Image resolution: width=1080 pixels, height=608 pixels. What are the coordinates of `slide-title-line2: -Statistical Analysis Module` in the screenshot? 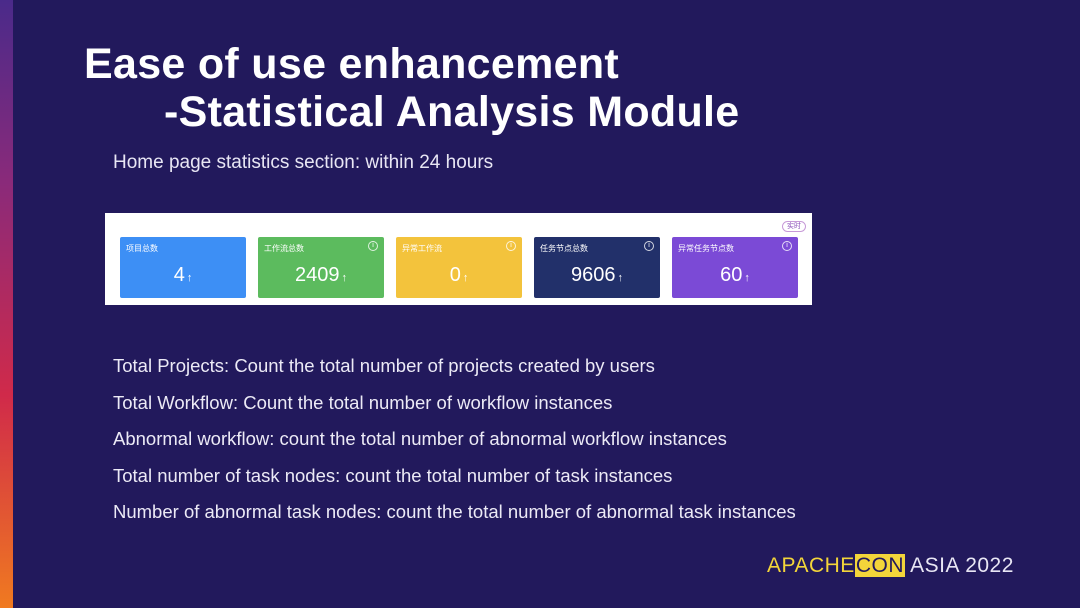 It's located at (452, 112).